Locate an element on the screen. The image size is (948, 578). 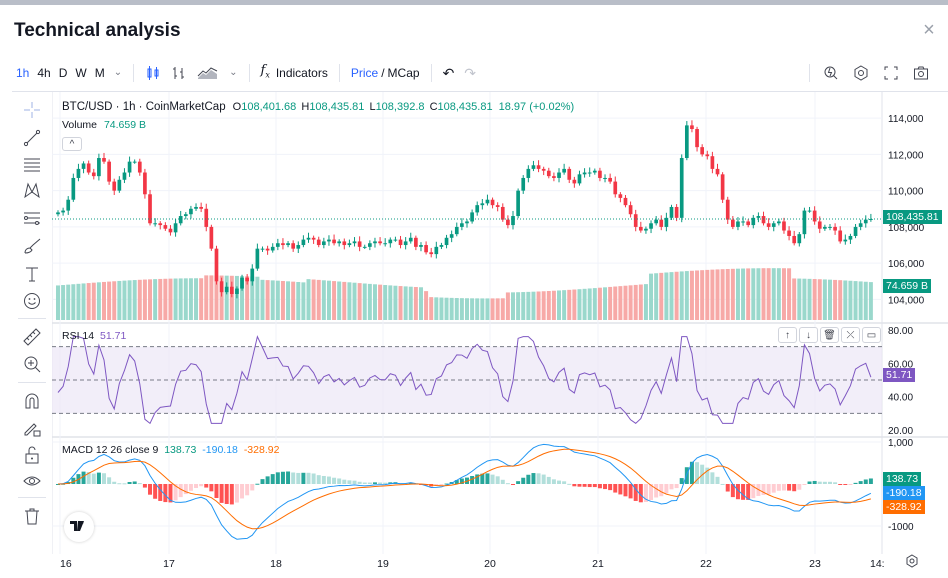
move-pane-down-button: ↓ is located at coordinates (808, 335).